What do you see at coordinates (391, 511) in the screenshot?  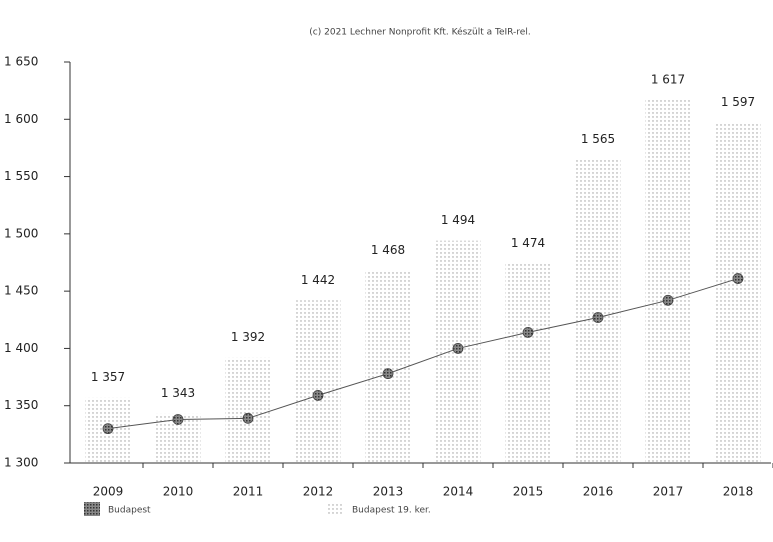 I see `legend-label: Budapest 19. ker.` at bounding box center [391, 511].